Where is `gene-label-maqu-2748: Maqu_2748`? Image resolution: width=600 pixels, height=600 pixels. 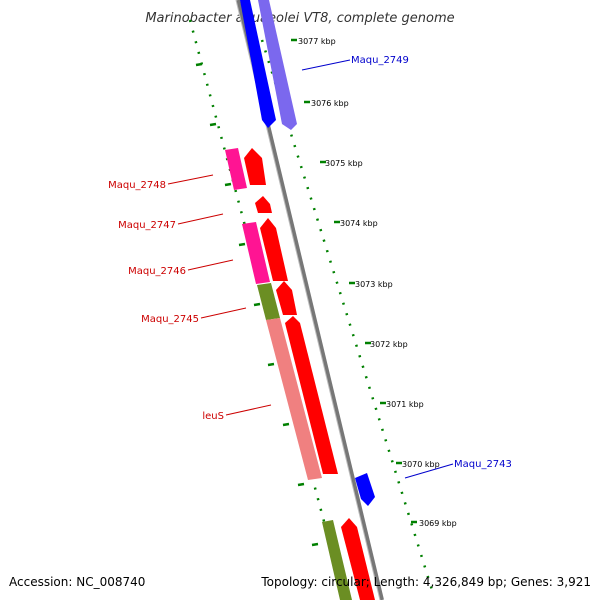 gene-label-maqu-2748: Maqu_2748 is located at coordinates (137, 185).